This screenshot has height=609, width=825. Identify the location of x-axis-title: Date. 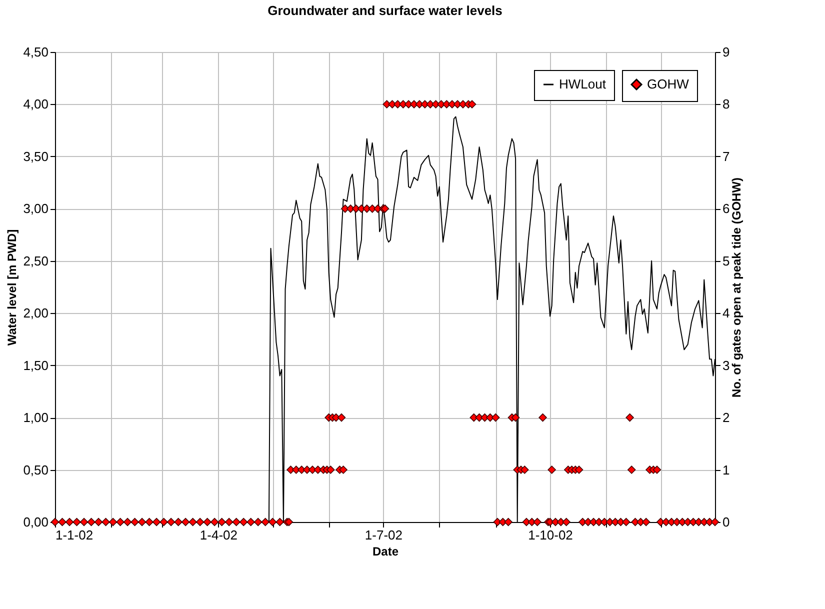
(385, 551).